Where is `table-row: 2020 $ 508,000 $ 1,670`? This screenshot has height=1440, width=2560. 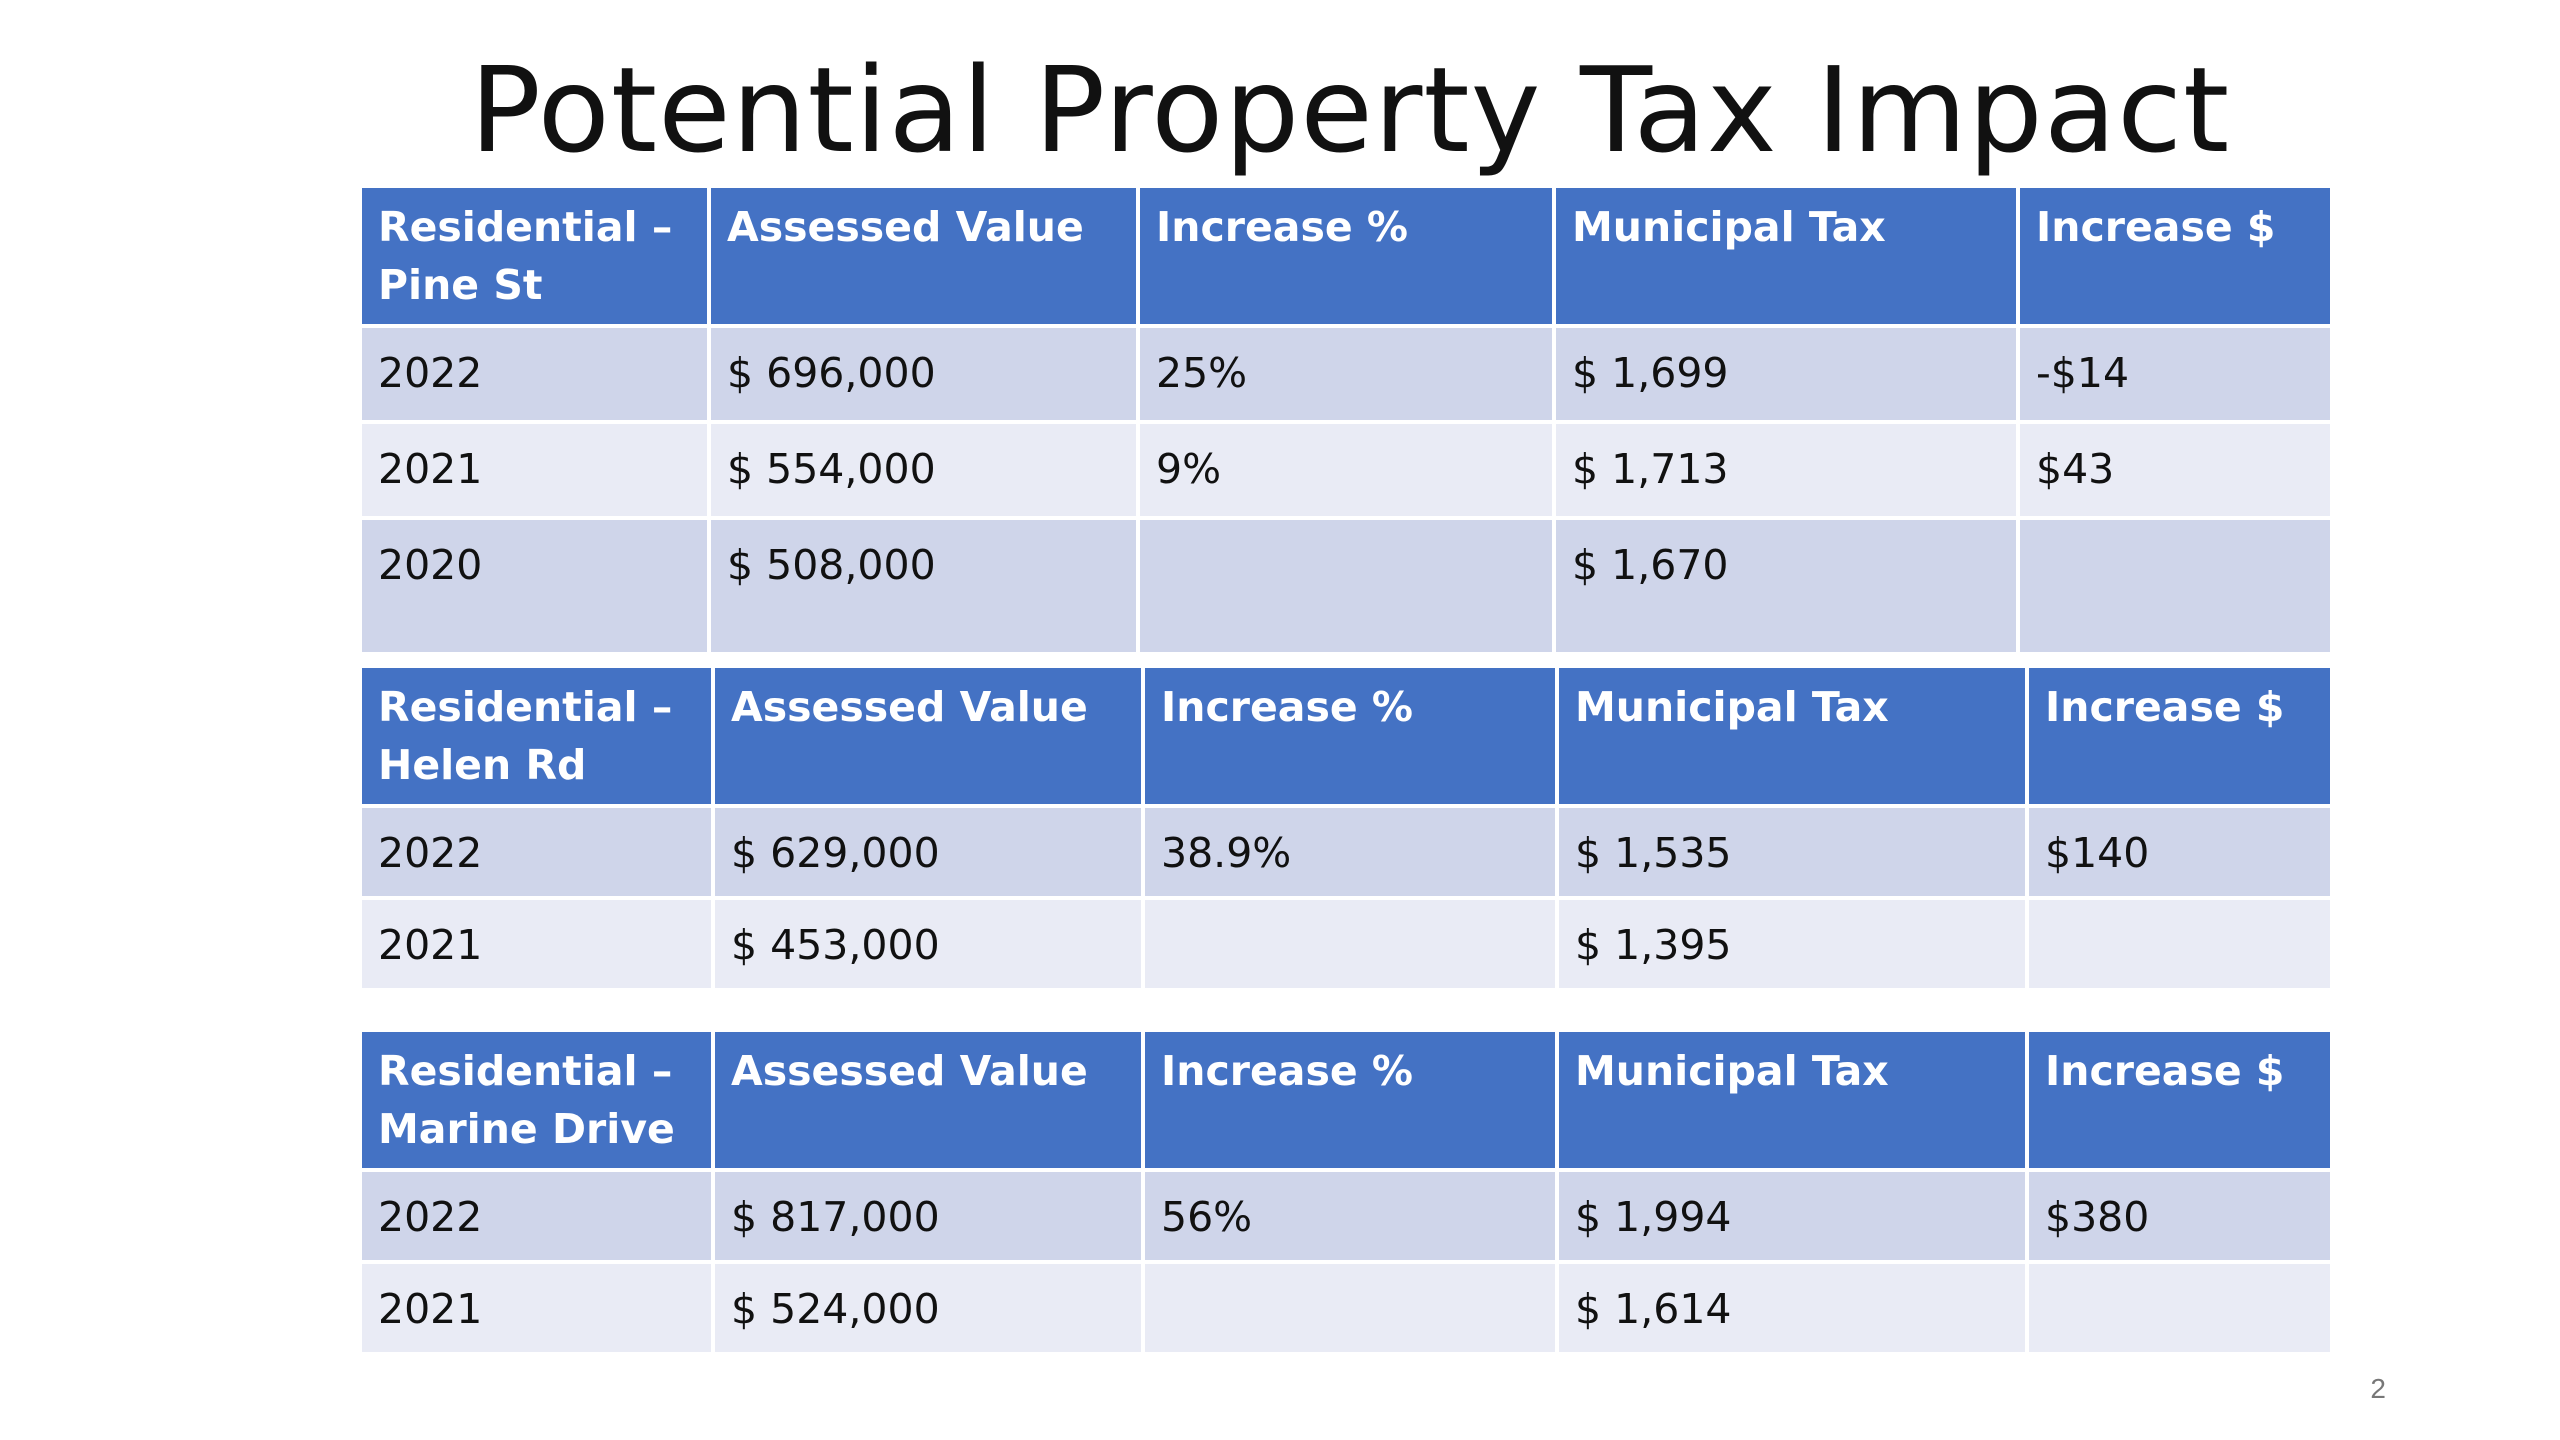 table-row: 2020 $ 508,000 $ 1,670 is located at coordinates (1346, 586).